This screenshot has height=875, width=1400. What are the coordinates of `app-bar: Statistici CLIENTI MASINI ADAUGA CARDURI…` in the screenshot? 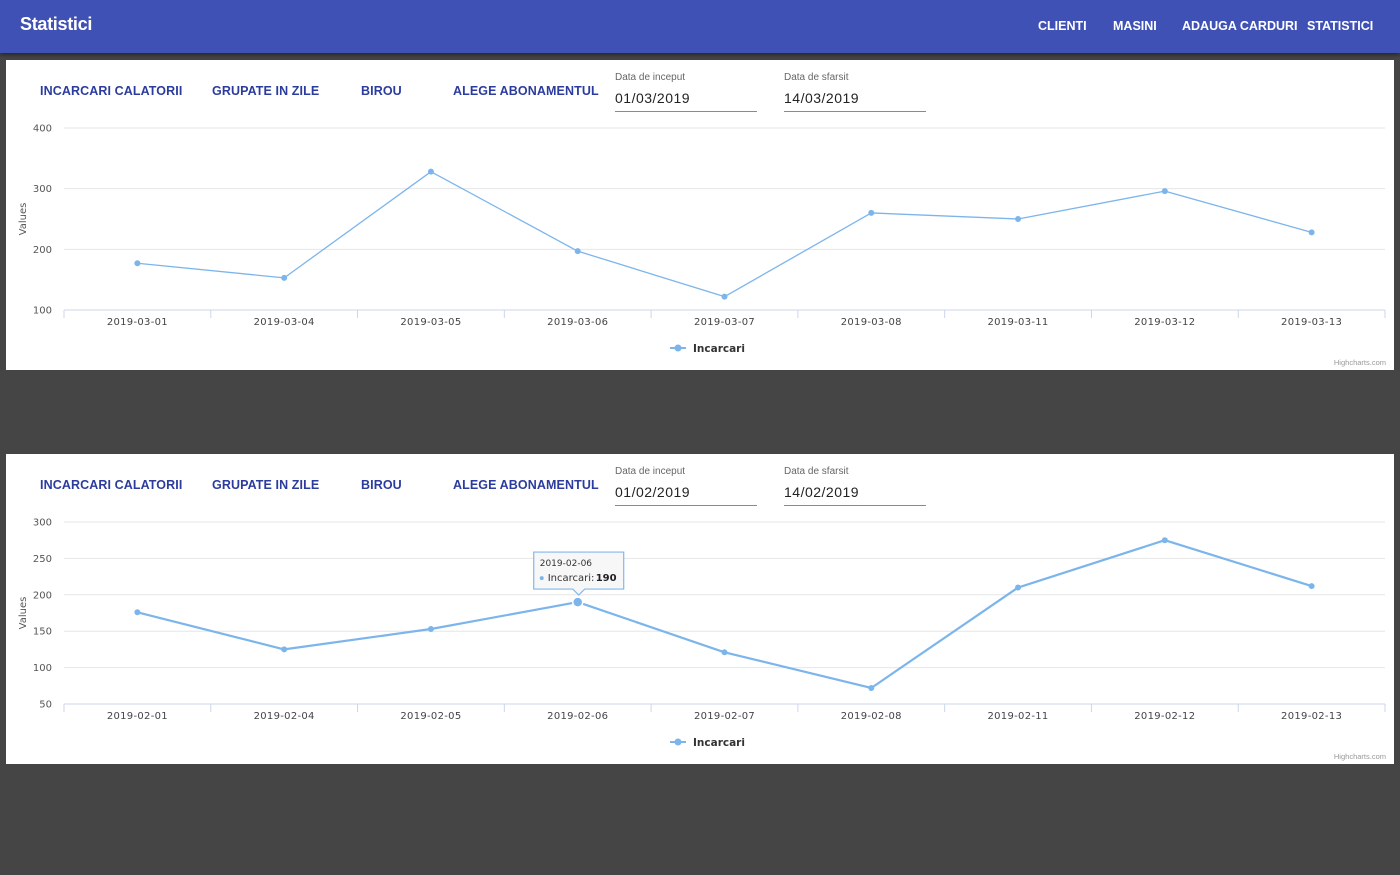 It's located at (700, 26).